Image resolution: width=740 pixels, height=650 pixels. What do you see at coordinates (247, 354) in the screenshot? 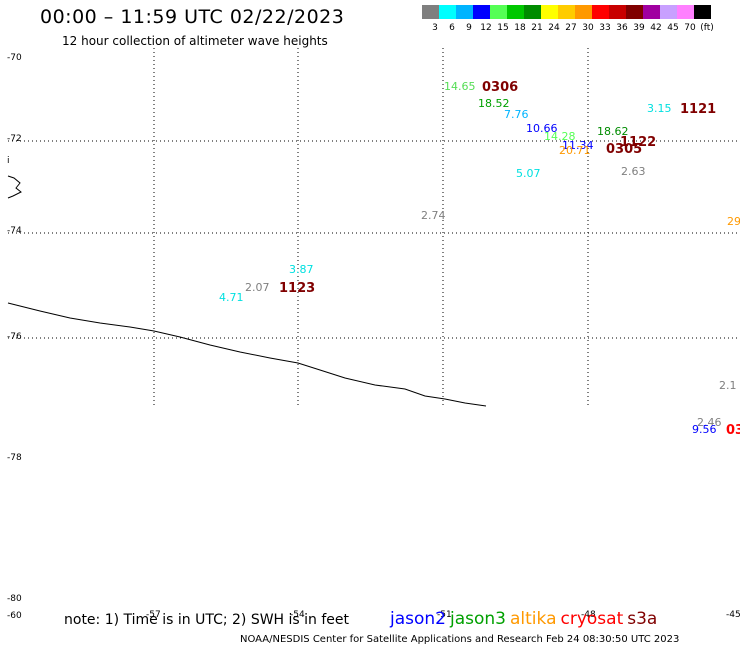
I see `coastline` at bounding box center [247, 354].